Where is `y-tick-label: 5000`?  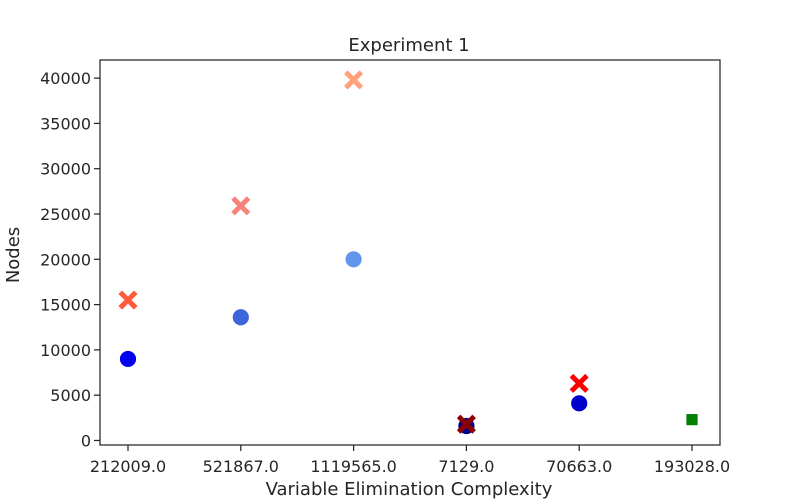
y-tick-label: 5000 is located at coordinates (70, 395).